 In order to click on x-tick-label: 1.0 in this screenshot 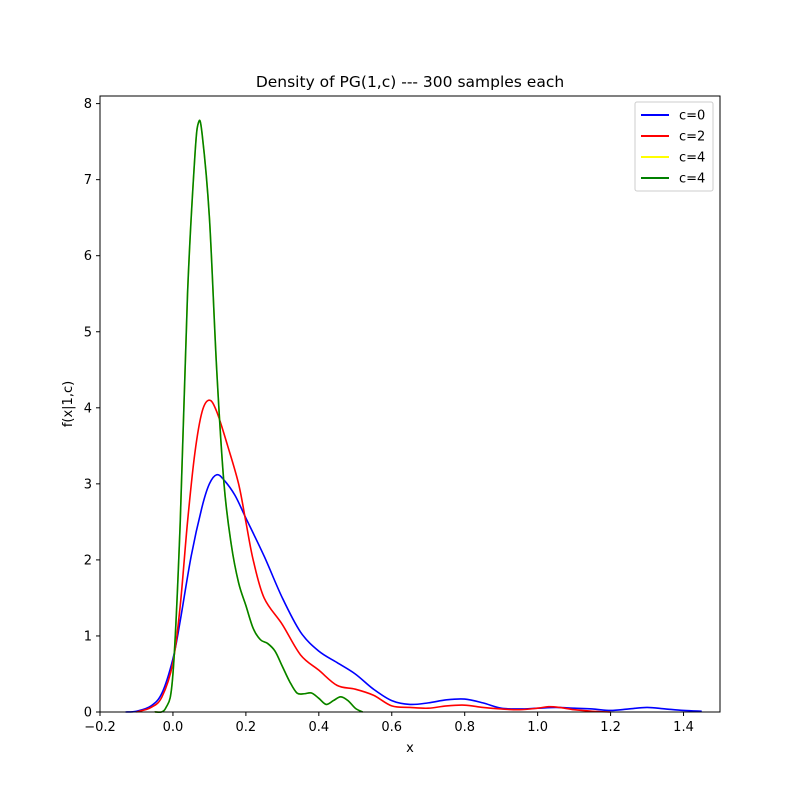, I will do `click(537, 727)`.